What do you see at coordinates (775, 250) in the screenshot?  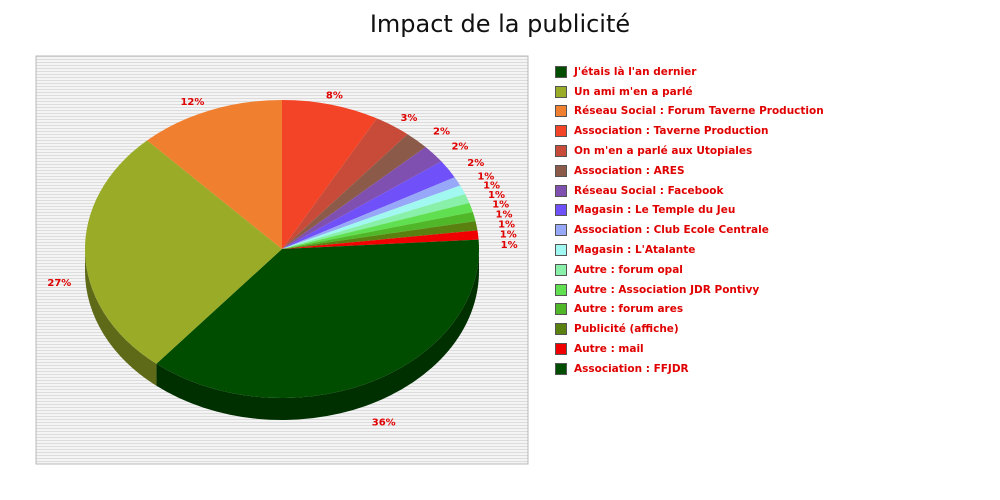 I see `legend-item: Magasin : L'Atalante` at bounding box center [775, 250].